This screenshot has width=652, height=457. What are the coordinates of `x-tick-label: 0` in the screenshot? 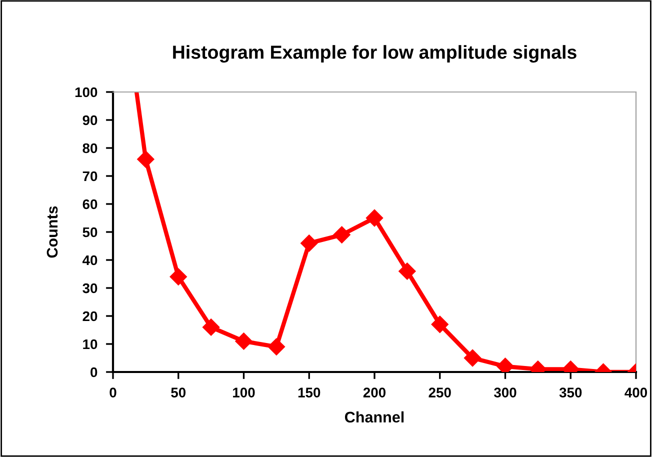 It's located at (113, 393).